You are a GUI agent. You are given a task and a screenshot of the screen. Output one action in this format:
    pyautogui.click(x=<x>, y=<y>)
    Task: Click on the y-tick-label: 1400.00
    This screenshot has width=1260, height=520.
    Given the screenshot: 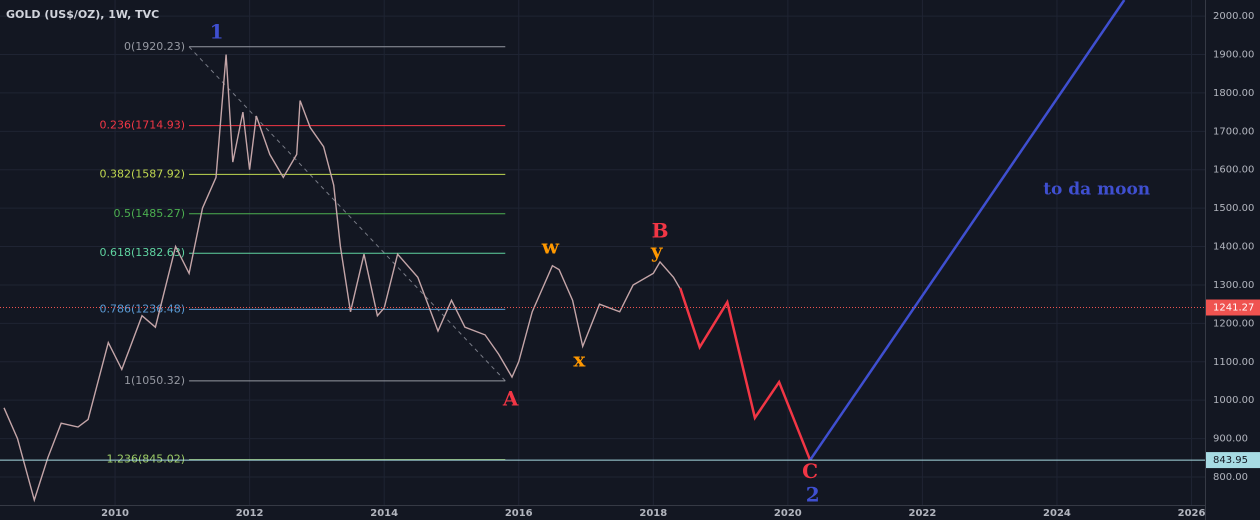 What is the action you would take?
    pyautogui.click(x=1233, y=247)
    